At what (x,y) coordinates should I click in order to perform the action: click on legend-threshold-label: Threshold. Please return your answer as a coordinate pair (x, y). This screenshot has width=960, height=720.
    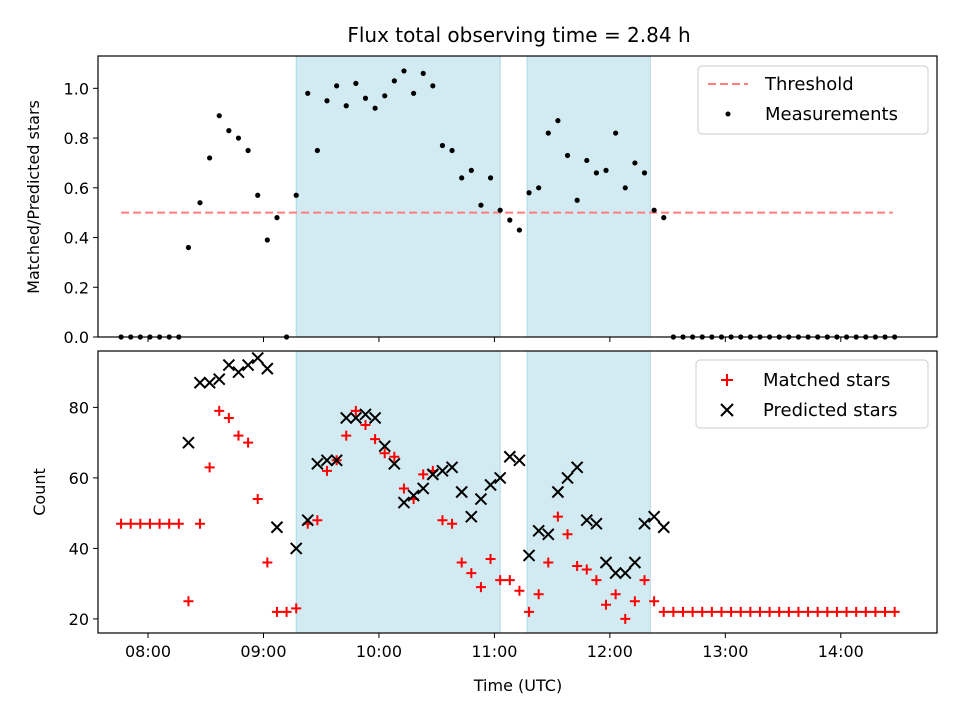
    Looking at the image, I should click on (809, 84).